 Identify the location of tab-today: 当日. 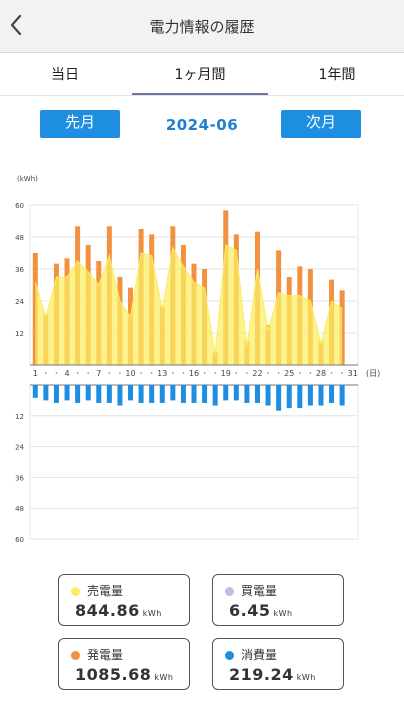
(65, 75).